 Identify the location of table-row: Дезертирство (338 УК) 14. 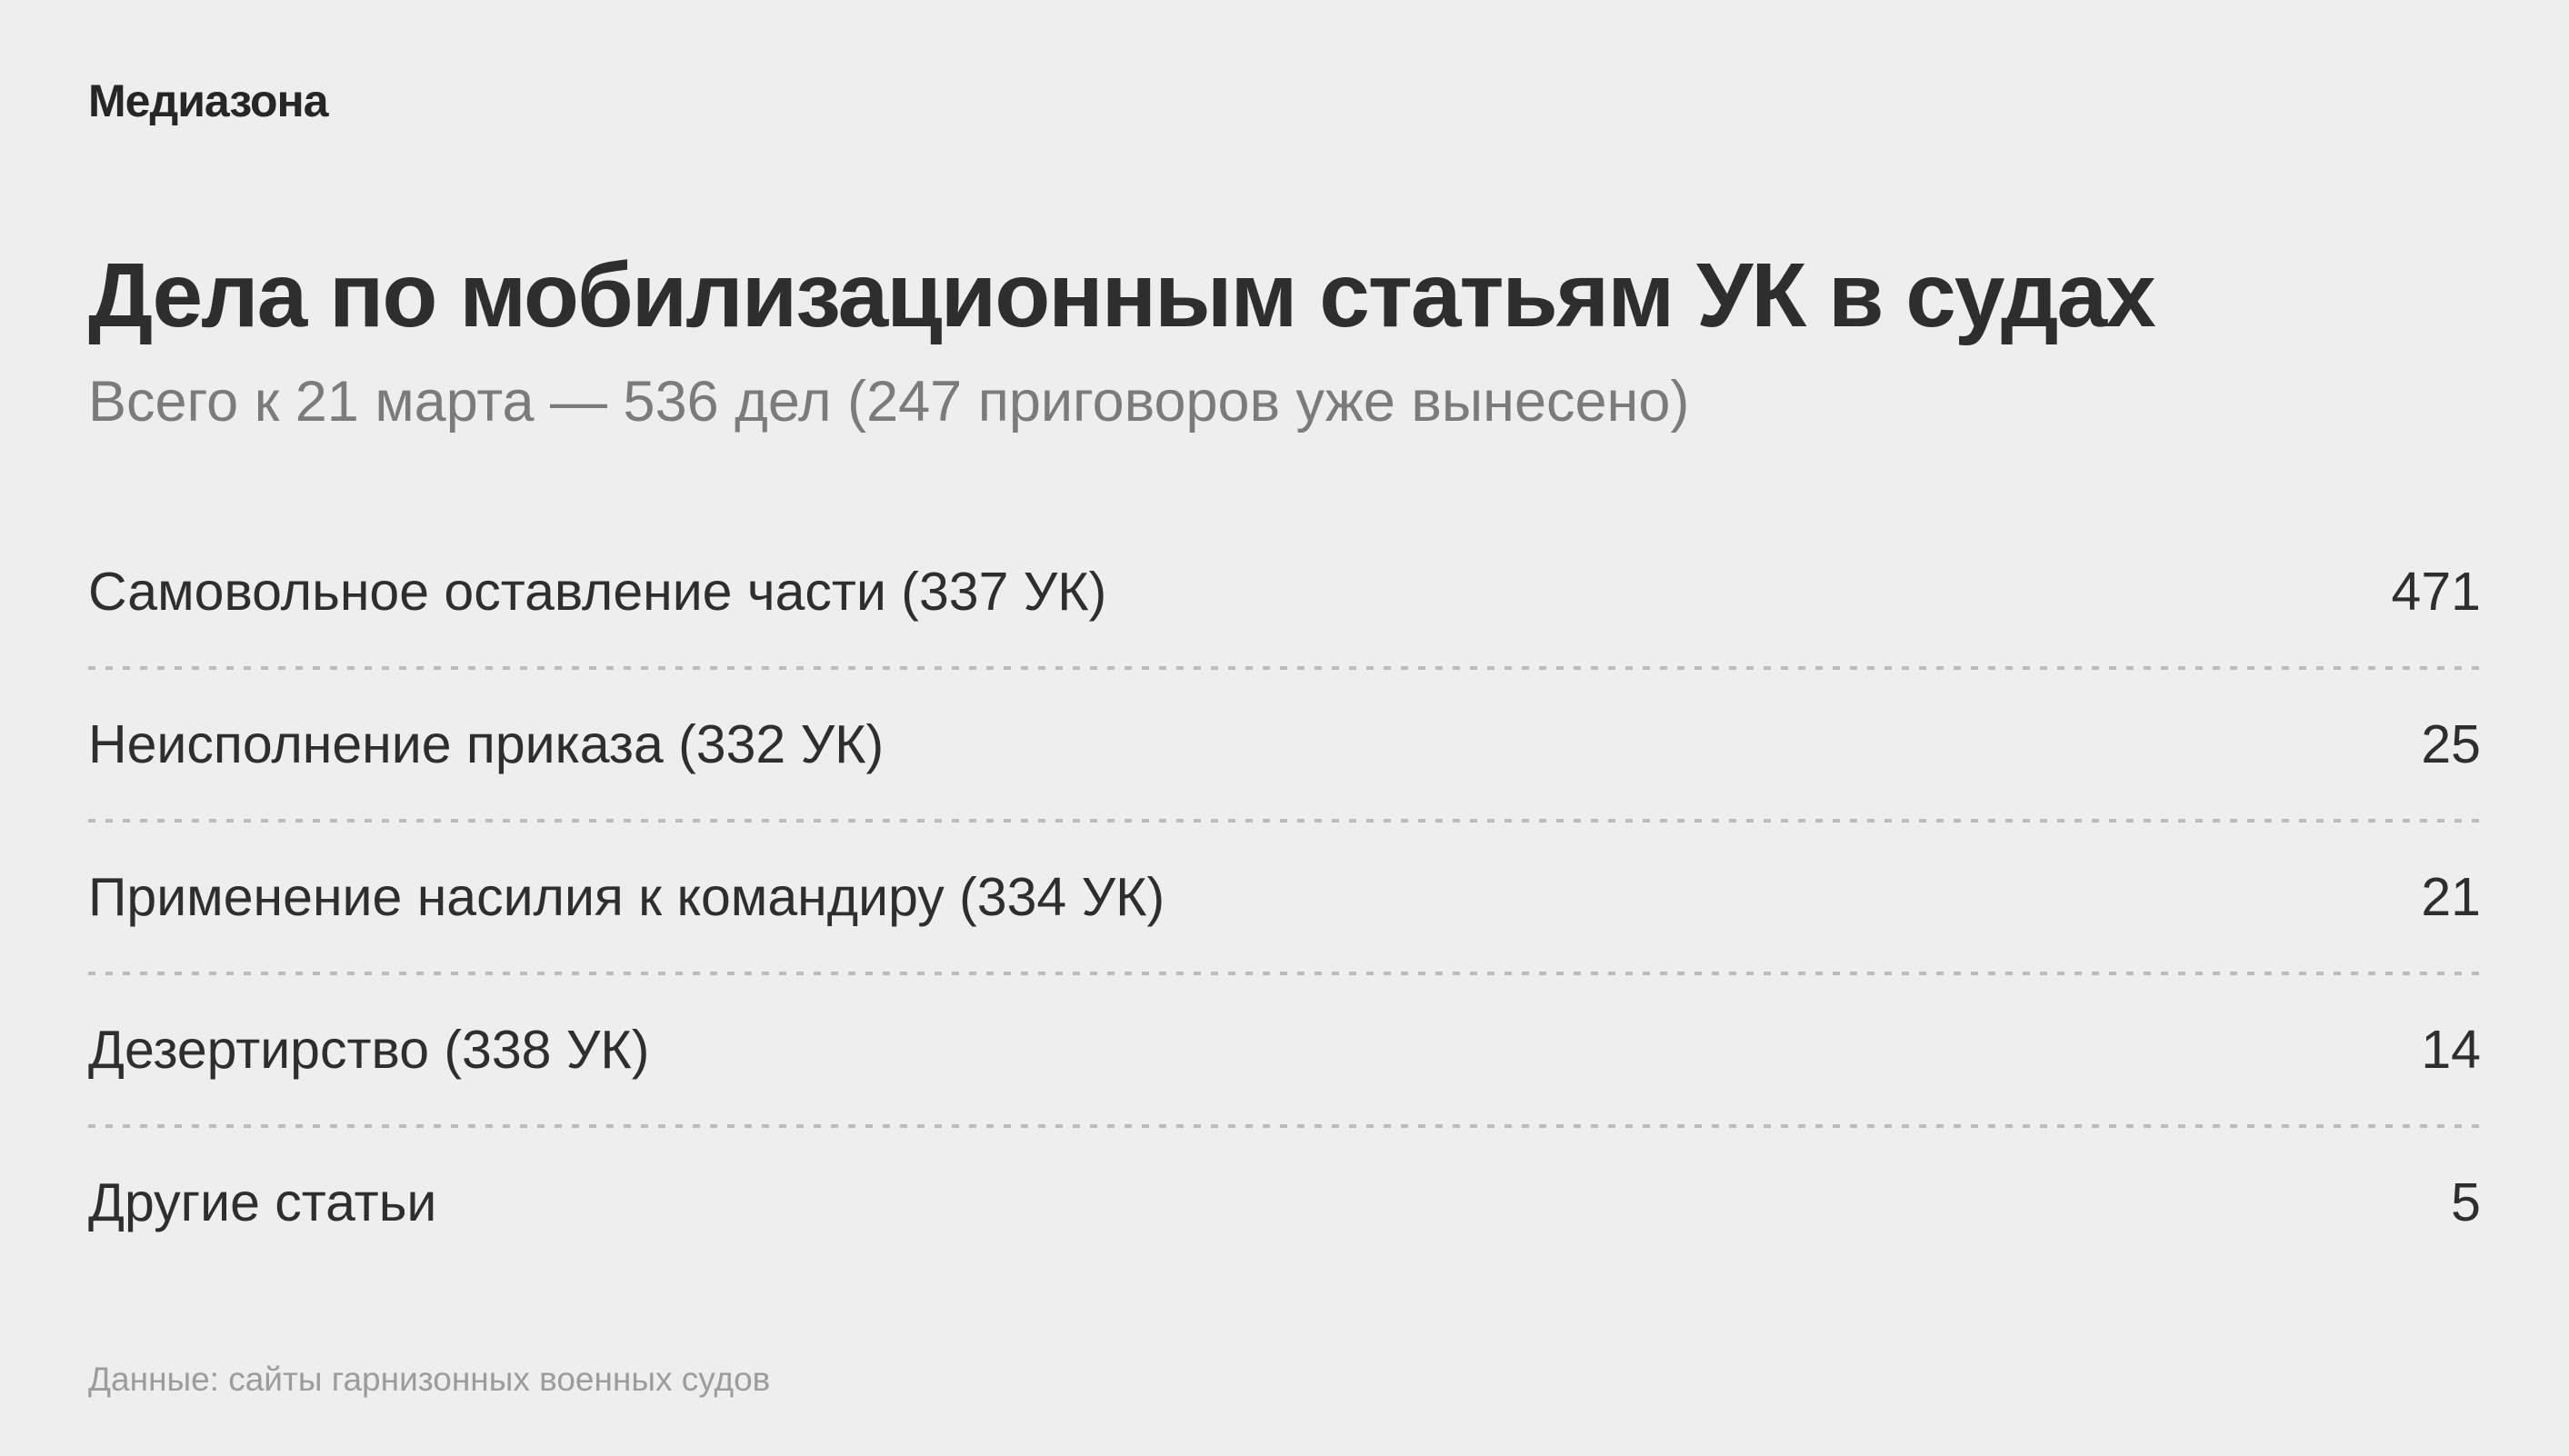
(1284, 1050).